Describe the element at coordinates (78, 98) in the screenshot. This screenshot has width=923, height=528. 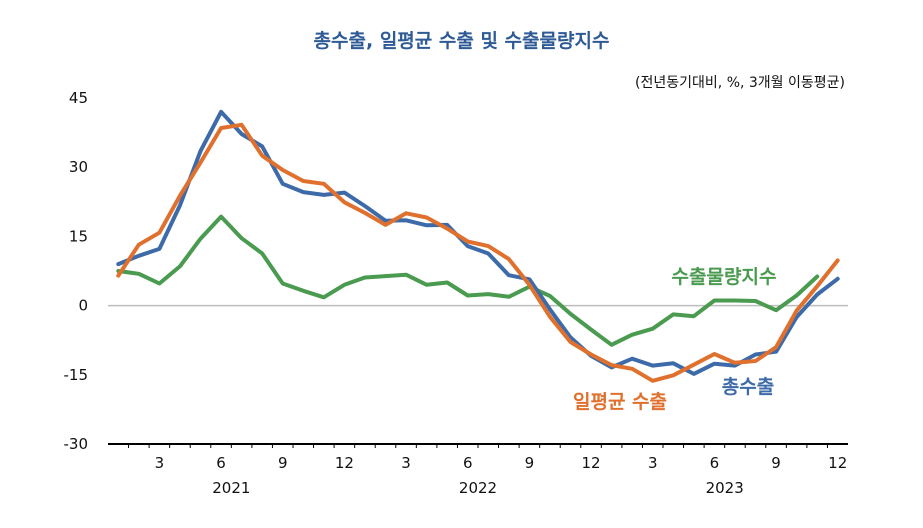
I see `y-tick-label: 45` at that location.